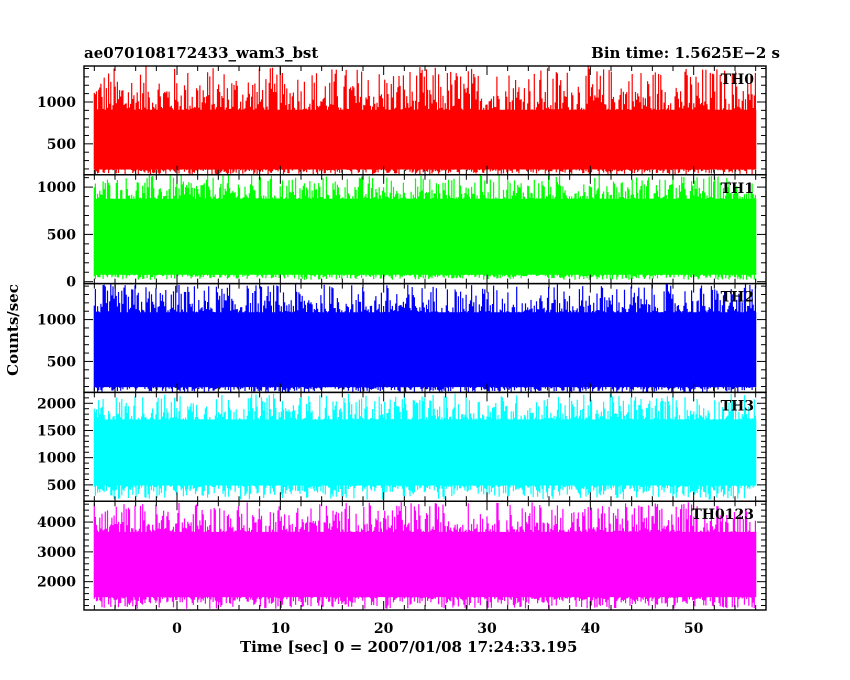 Image resolution: width=850 pixels, height=680 pixels. Describe the element at coordinates (384, 629) in the screenshot. I see `x-tick-label: 20` at that location.